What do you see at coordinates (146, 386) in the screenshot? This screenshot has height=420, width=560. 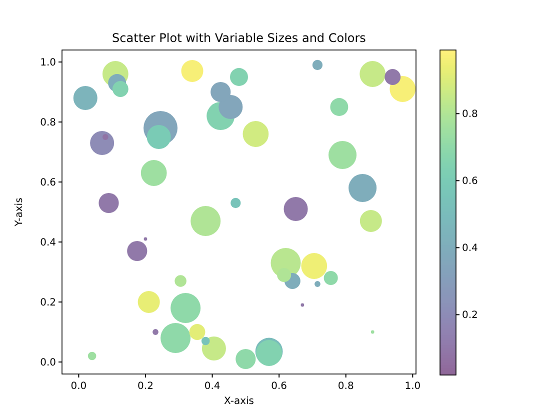 I see `x-tick-label: 0.2` at bounding box center [146, 386].